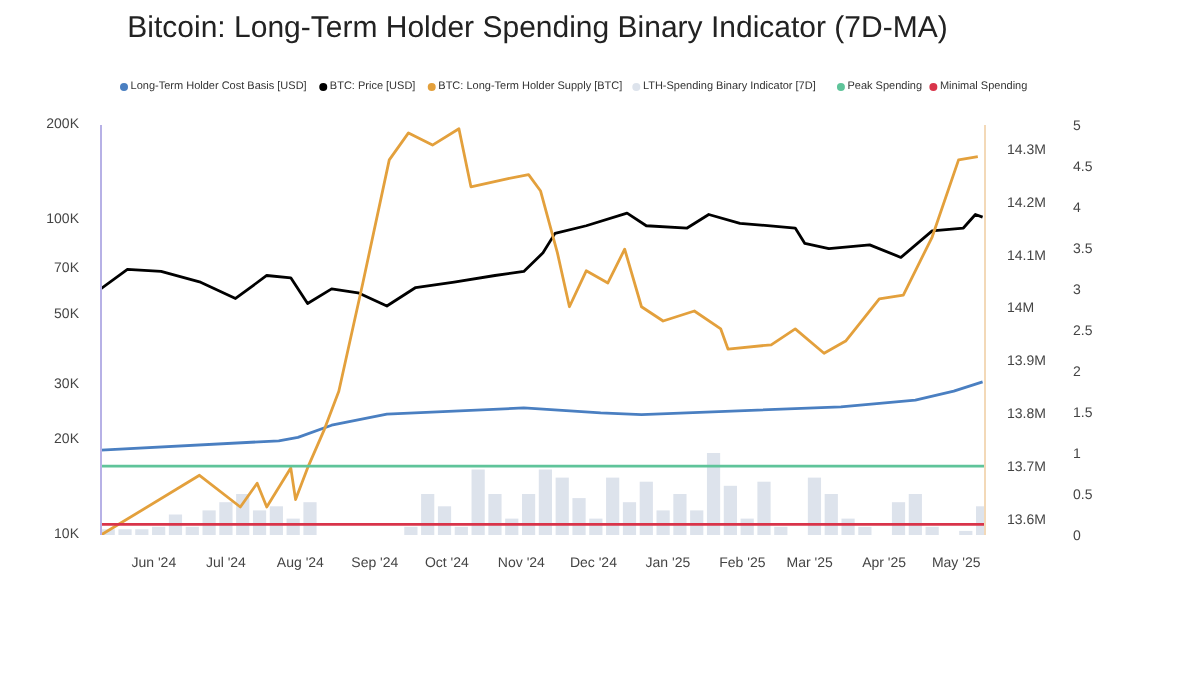 The height and width of the screenshot is (678, 1200). Describe the element at coordinates (537, 28) in the screenshot. I see `chart-title: Bitcoin: Long-Term Holder Spending Binary Indicator (7D-MA)` at that location.